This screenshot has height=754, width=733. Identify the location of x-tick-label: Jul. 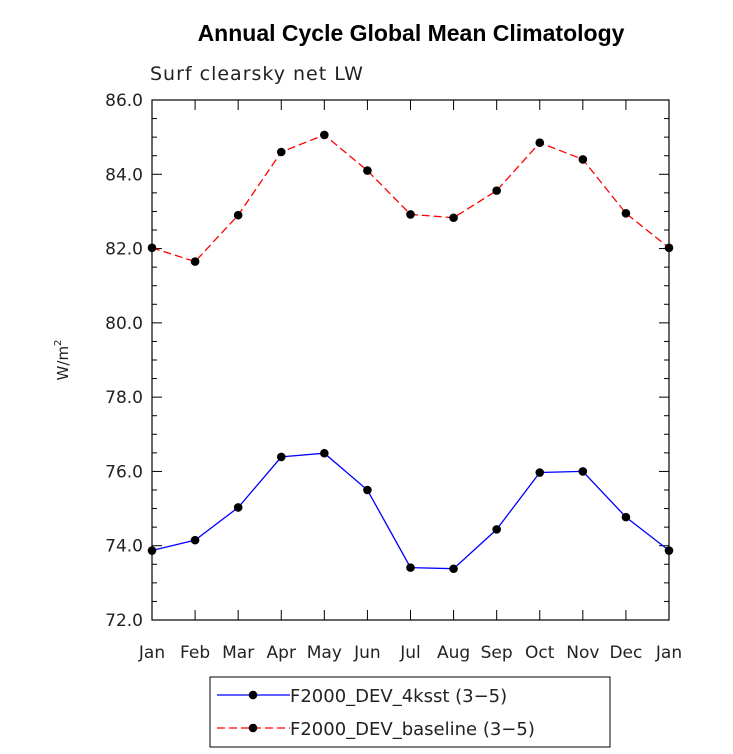
(410, 653).